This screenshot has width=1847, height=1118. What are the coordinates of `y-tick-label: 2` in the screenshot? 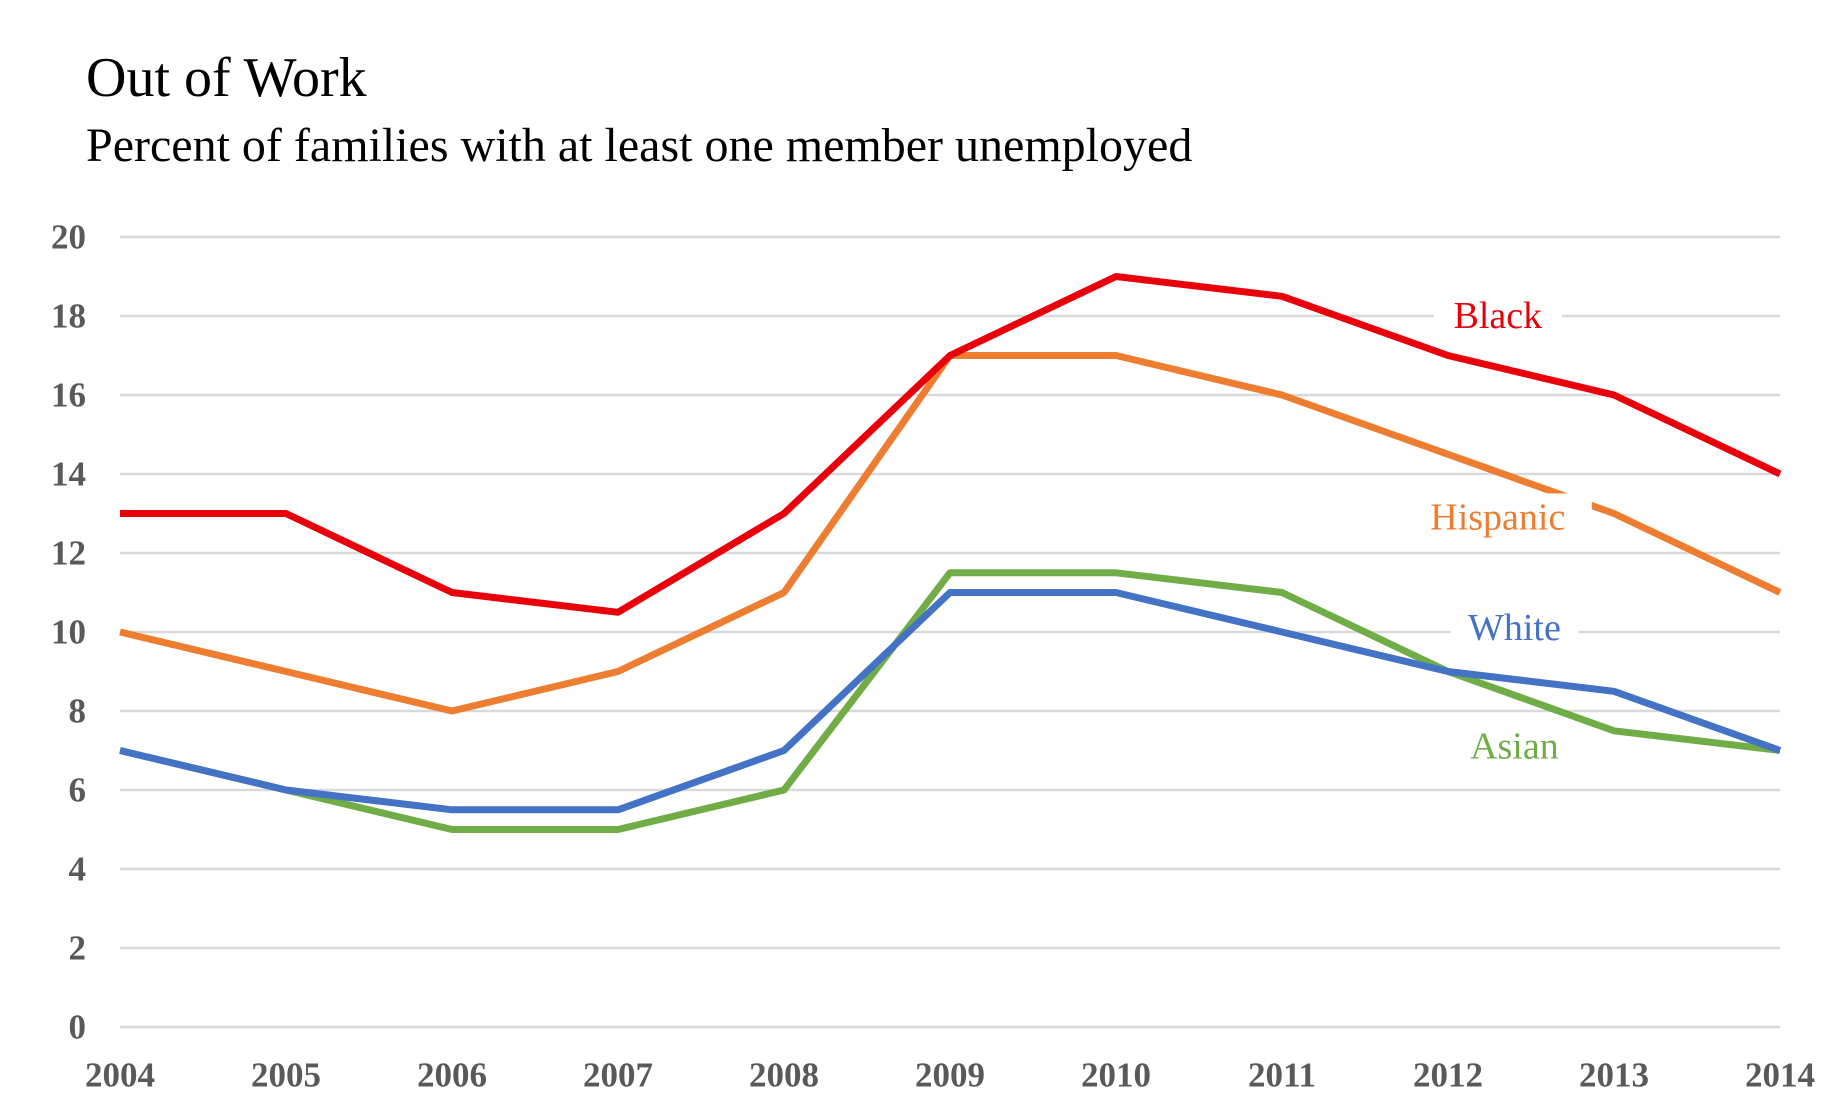 It's located at (78, 948).